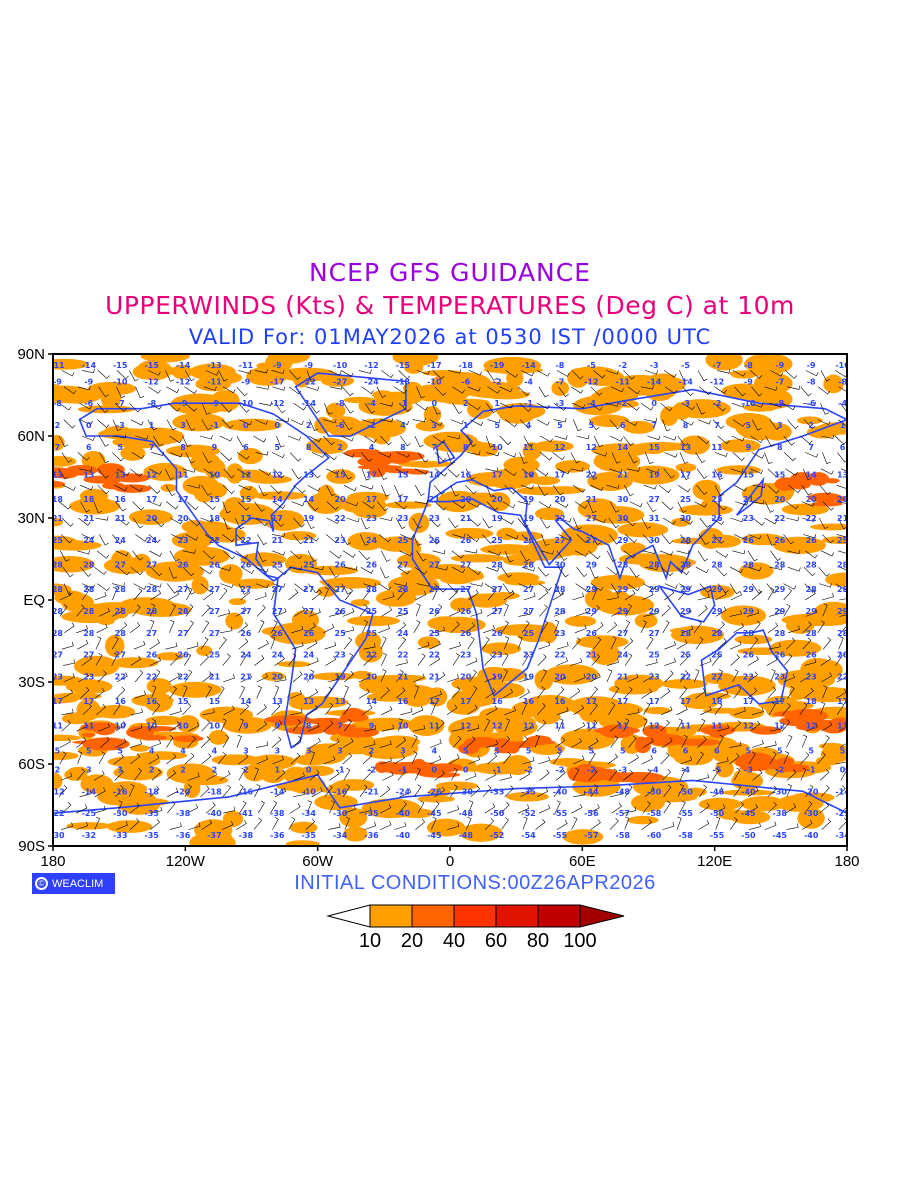 The height and width of the screenshot is (1200, 900). Describe the element at coordinates (749, 540) in the screenshot. I see `temperature-label: 26` at that location.